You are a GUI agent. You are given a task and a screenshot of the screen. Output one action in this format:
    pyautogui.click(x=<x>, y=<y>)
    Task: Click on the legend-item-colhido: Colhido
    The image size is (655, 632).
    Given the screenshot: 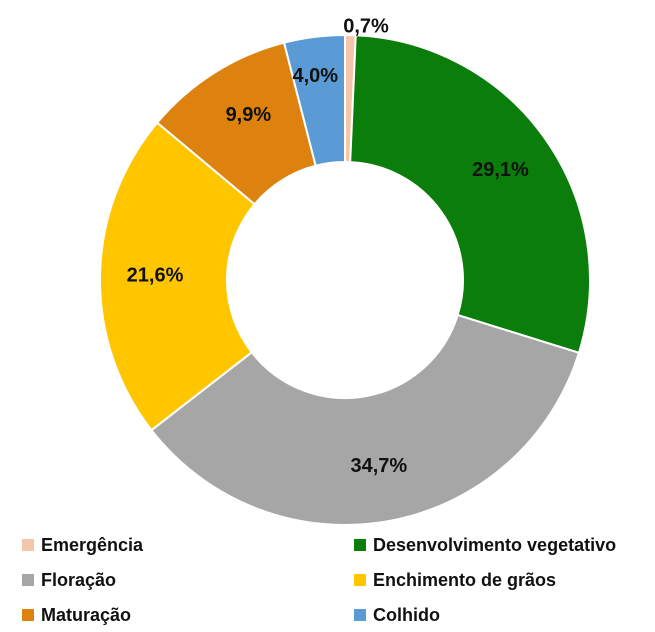 What is the action you would take?
    pyautogui.click(x=397, y=615)
    